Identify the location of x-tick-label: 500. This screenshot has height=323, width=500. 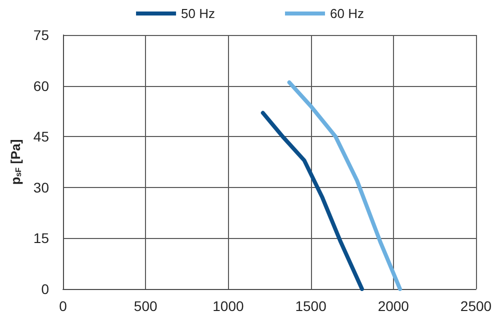
(146, 306).